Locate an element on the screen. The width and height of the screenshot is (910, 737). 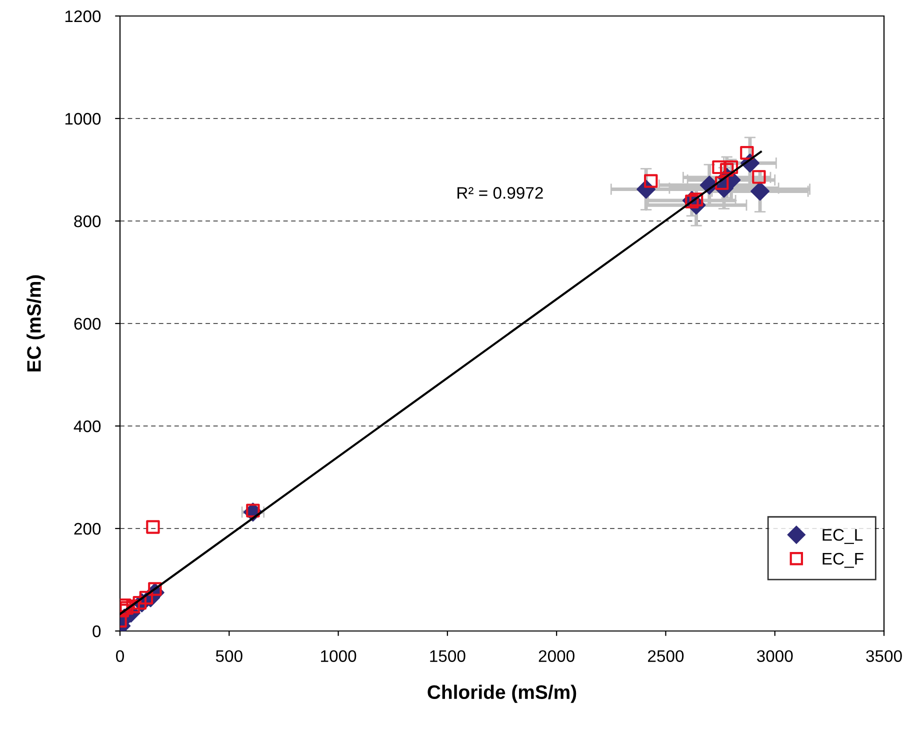
x-tick-label: 1500 is located at coordinates (448, 656).